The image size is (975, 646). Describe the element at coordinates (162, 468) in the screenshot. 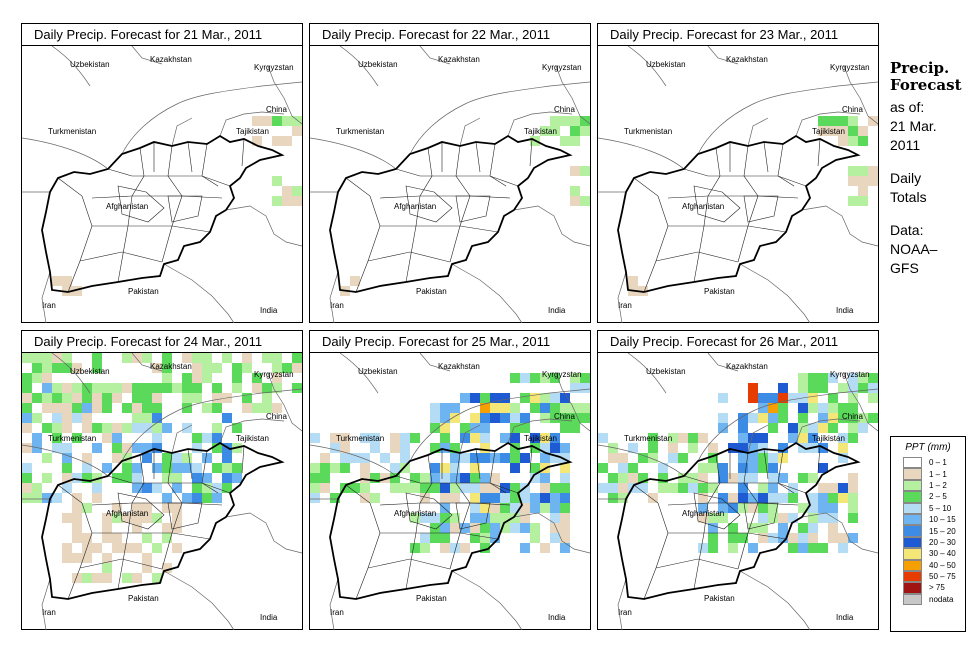

I see `precip-cells` at that location.